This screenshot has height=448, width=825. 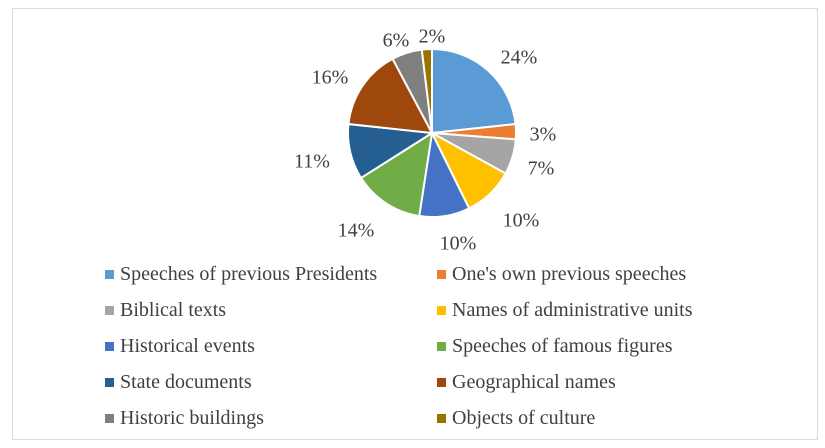 What do you see at coordinates (572, 309) in the screenshot?
I see `legend-label-4: Names of administrative units` at bounding box center [572, 309].